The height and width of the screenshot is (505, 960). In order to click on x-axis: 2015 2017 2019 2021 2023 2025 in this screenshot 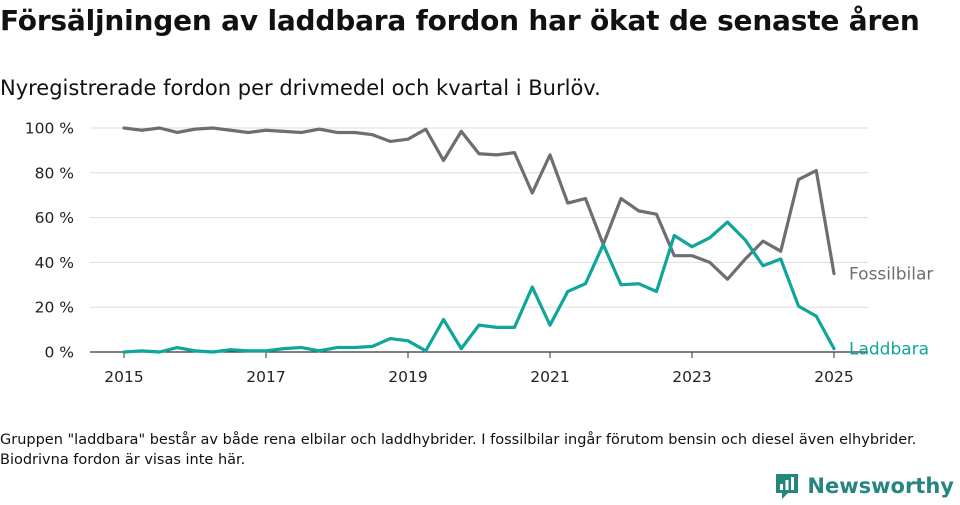, I will do `click(479, 369)`.